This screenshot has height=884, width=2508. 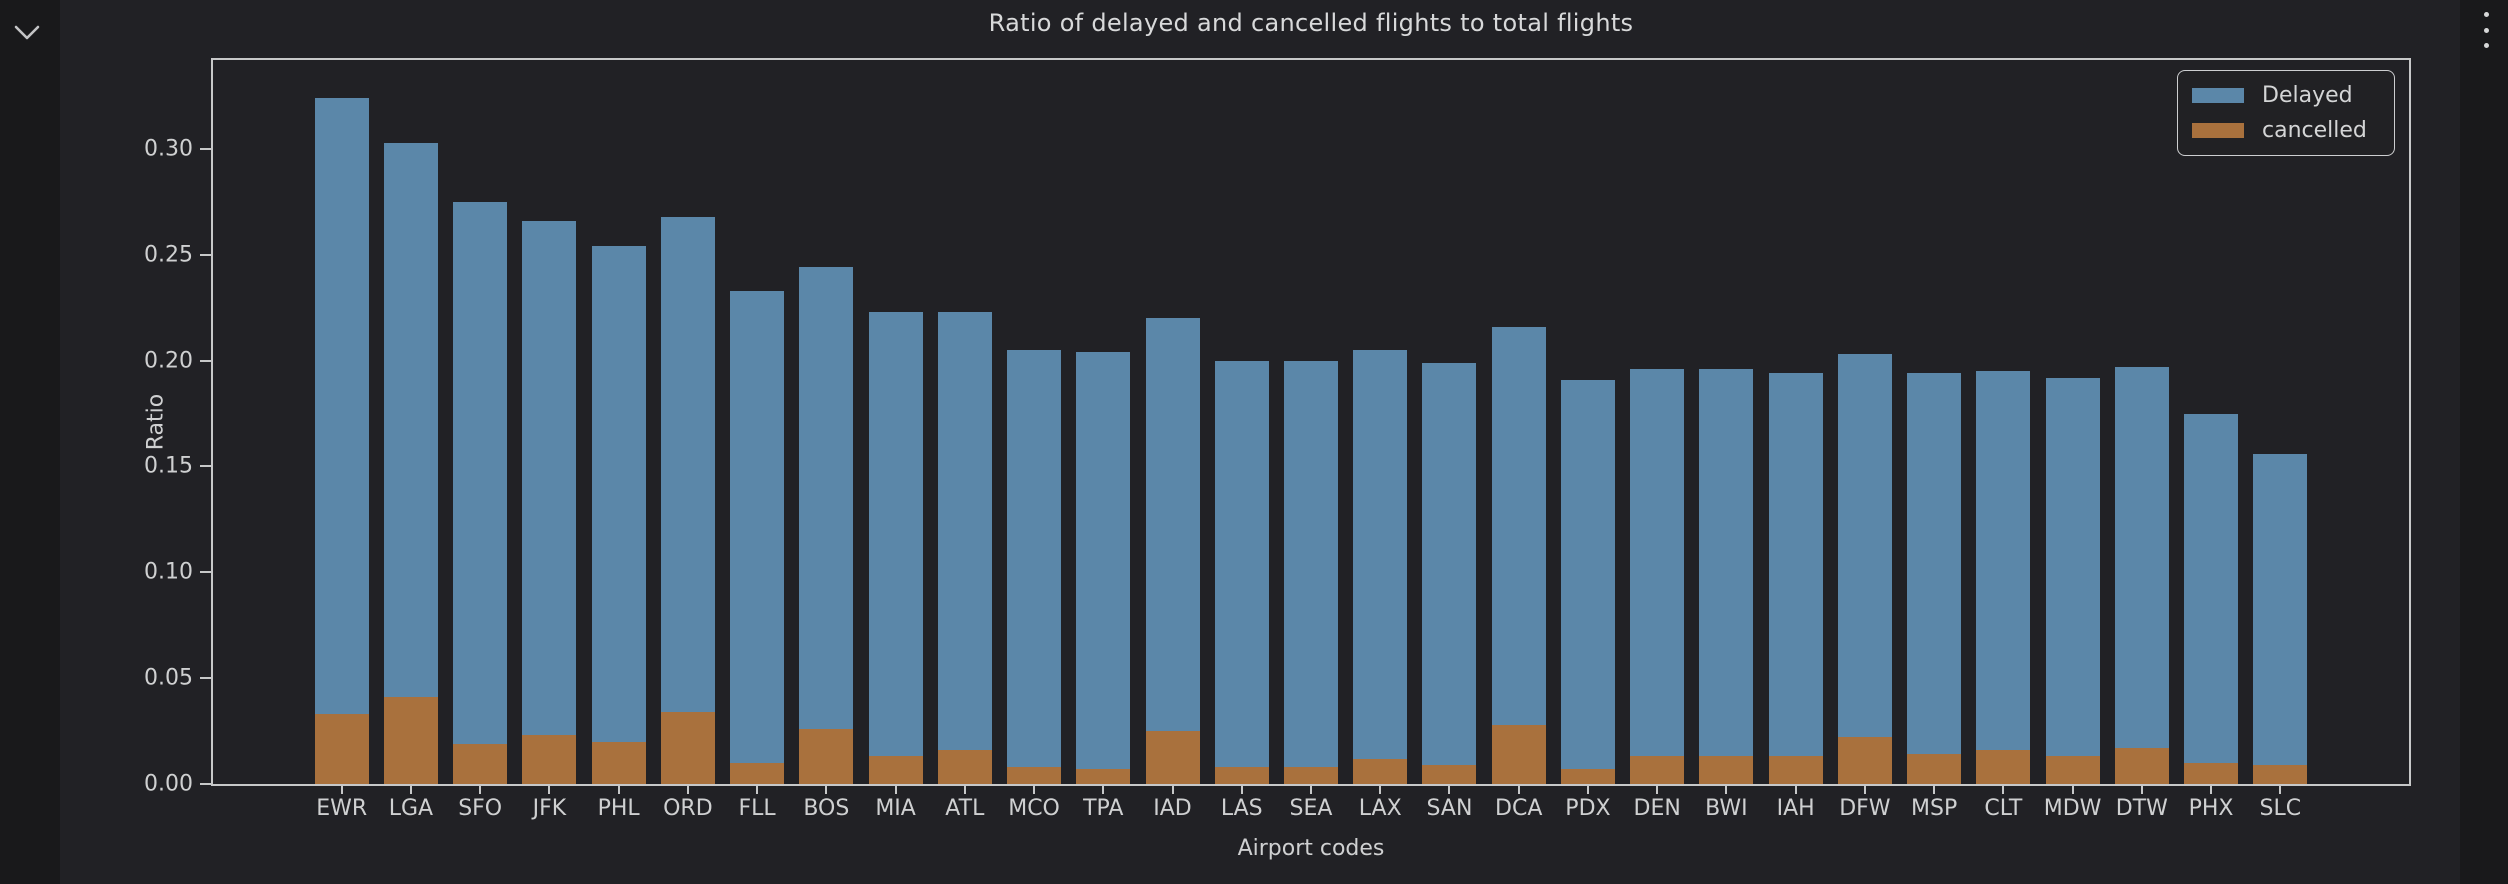 I want to click on bar-cancelled-LAS, so click(x=1241, y=775).